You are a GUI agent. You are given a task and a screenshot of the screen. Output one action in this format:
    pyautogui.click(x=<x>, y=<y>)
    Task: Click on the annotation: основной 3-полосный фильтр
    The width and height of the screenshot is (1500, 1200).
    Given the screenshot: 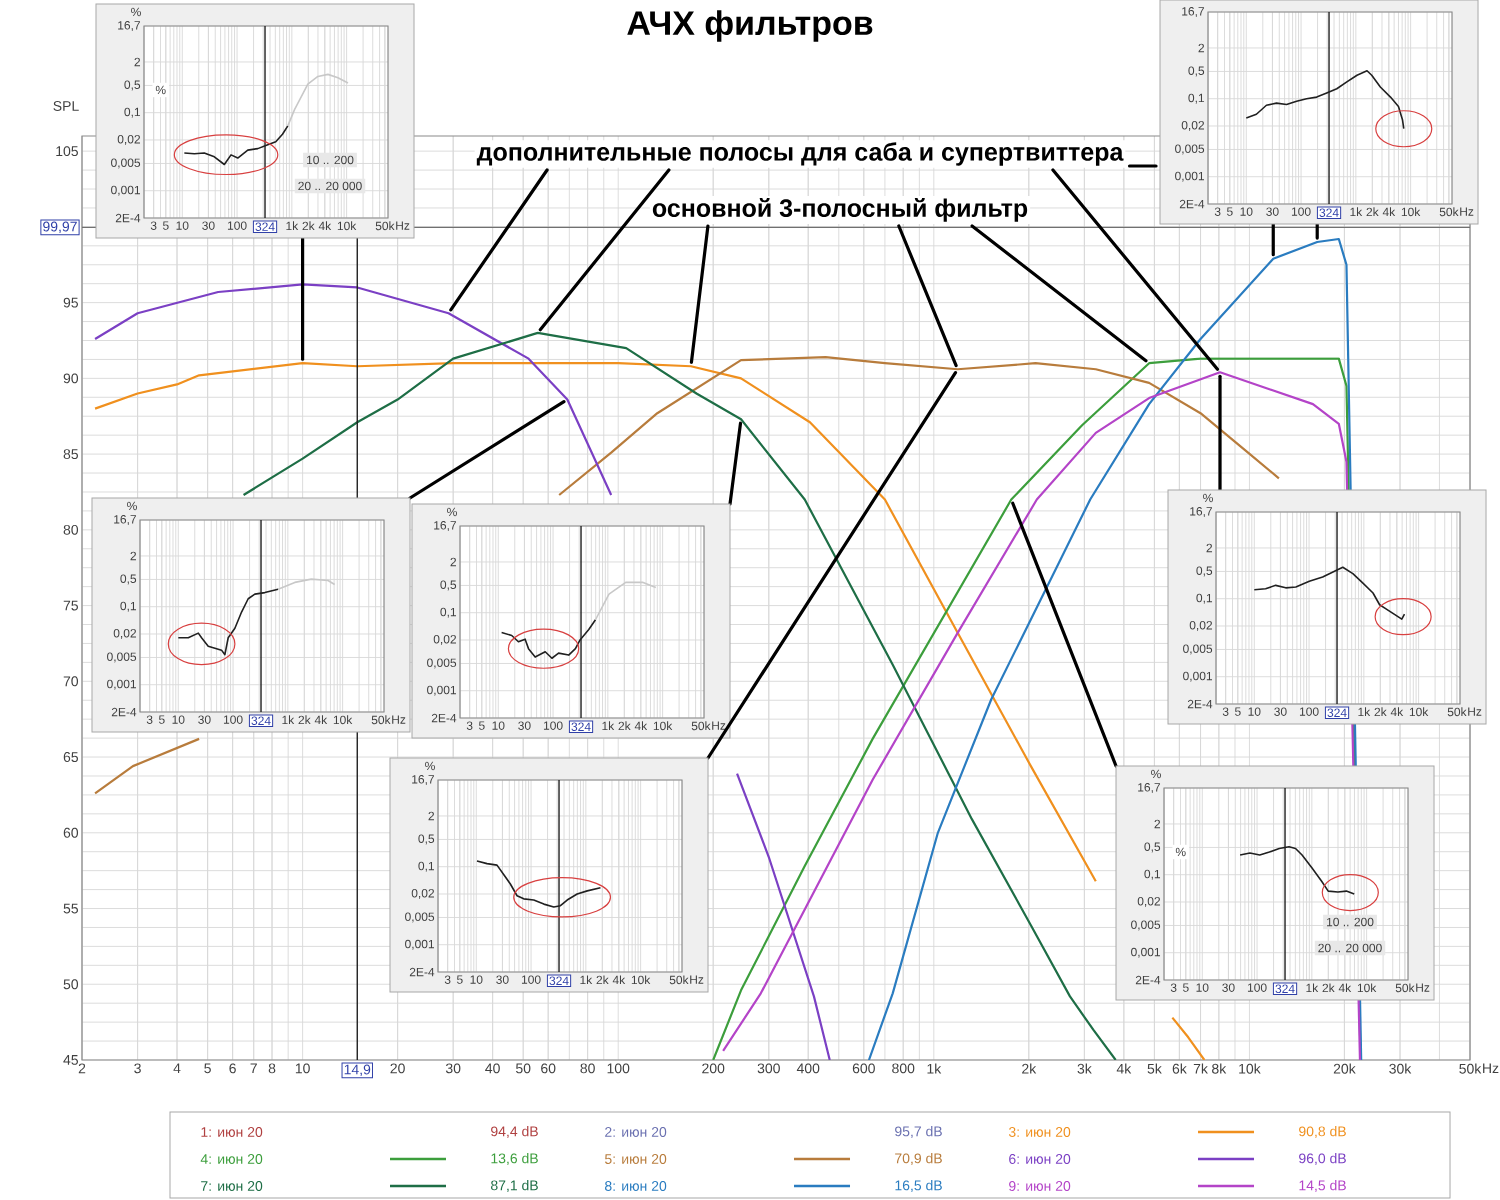 What is the action you would take?
    pyautogui.click(x=840, y=210)
    